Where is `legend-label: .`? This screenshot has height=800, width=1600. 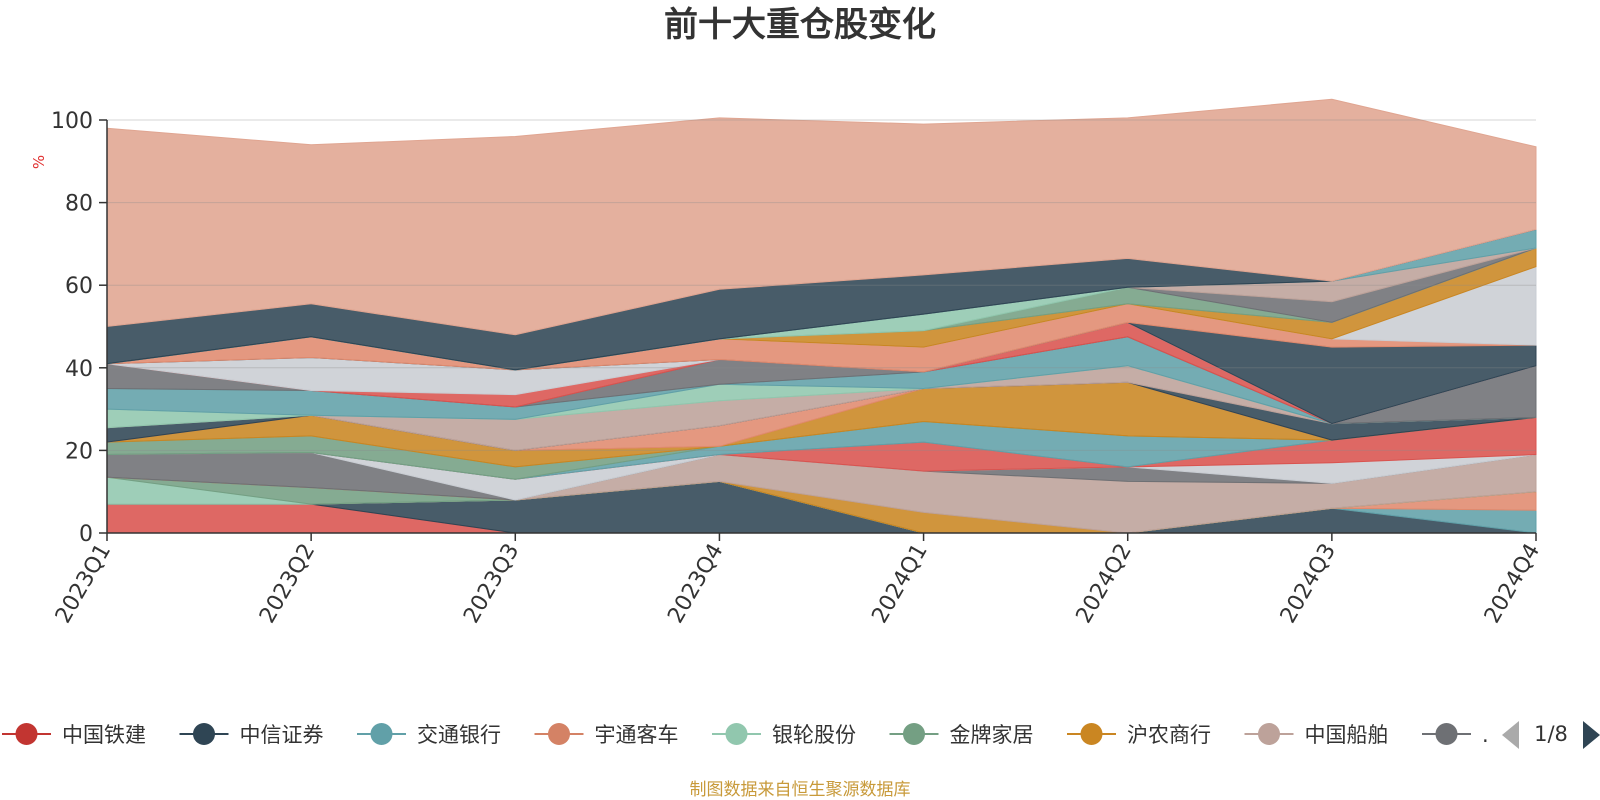
legend-label: . is located at coordinates (1485, 735).